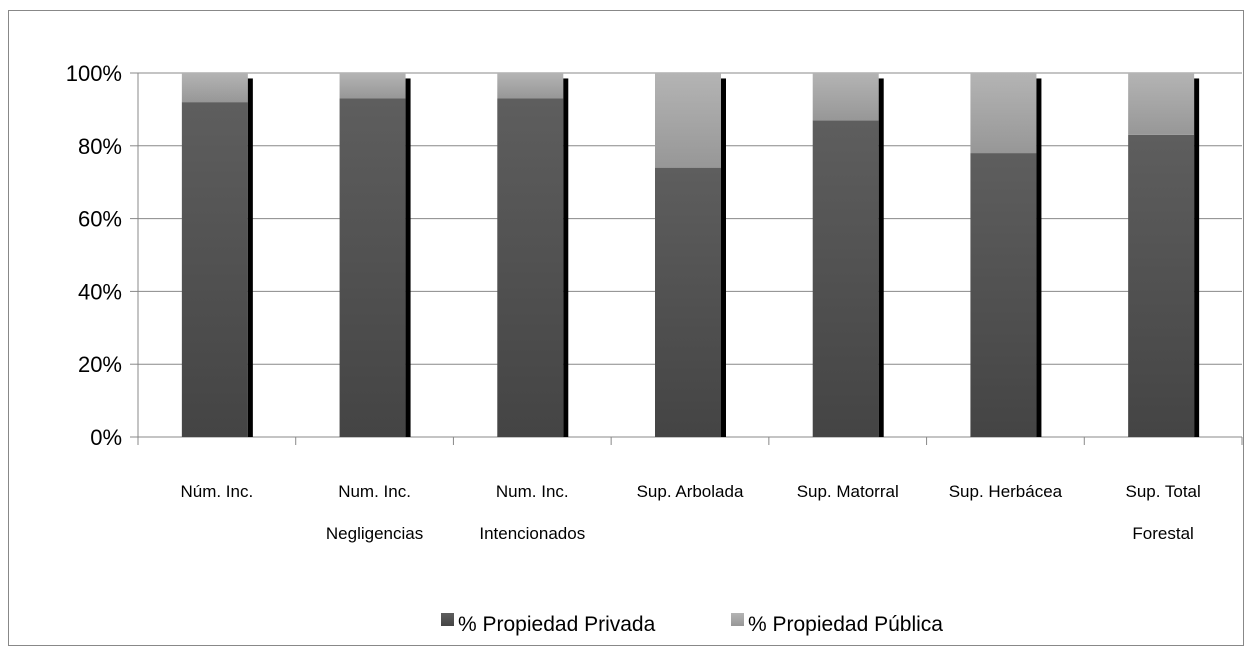 Image resolution: width=1247 pixels, height=648 pixels. Describe the element at coordinates (100, 364) in the screenshot. I see `y-tick-label: 20%` at that location.